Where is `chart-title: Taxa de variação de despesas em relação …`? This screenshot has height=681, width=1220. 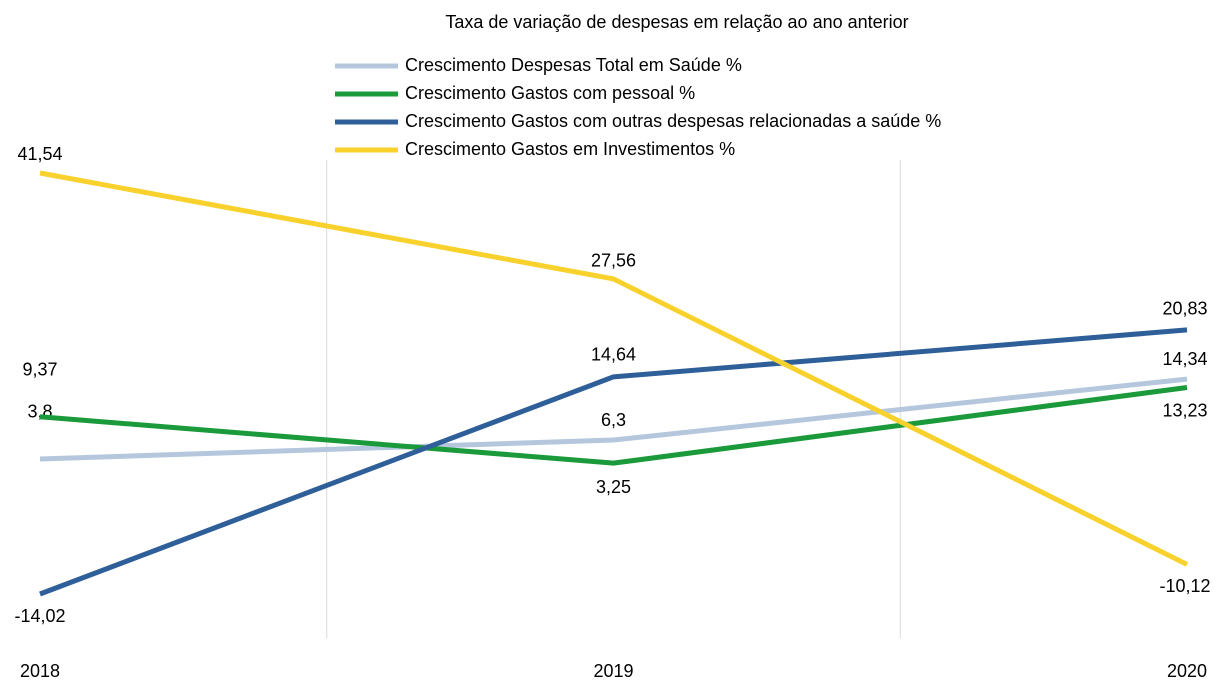
chart-title: Taxa de variação de despesas em relação … is located at coordinates (676, 22).